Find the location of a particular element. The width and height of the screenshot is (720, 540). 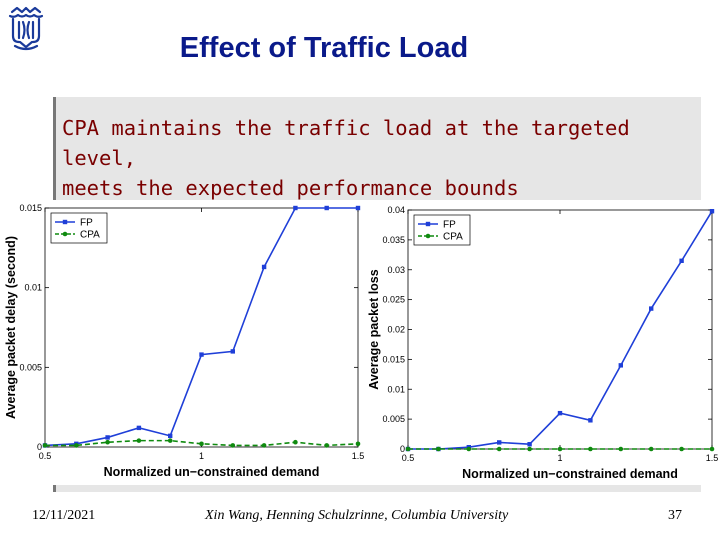

y-tick-label: 0.04 is located at coordinates (396, 210).